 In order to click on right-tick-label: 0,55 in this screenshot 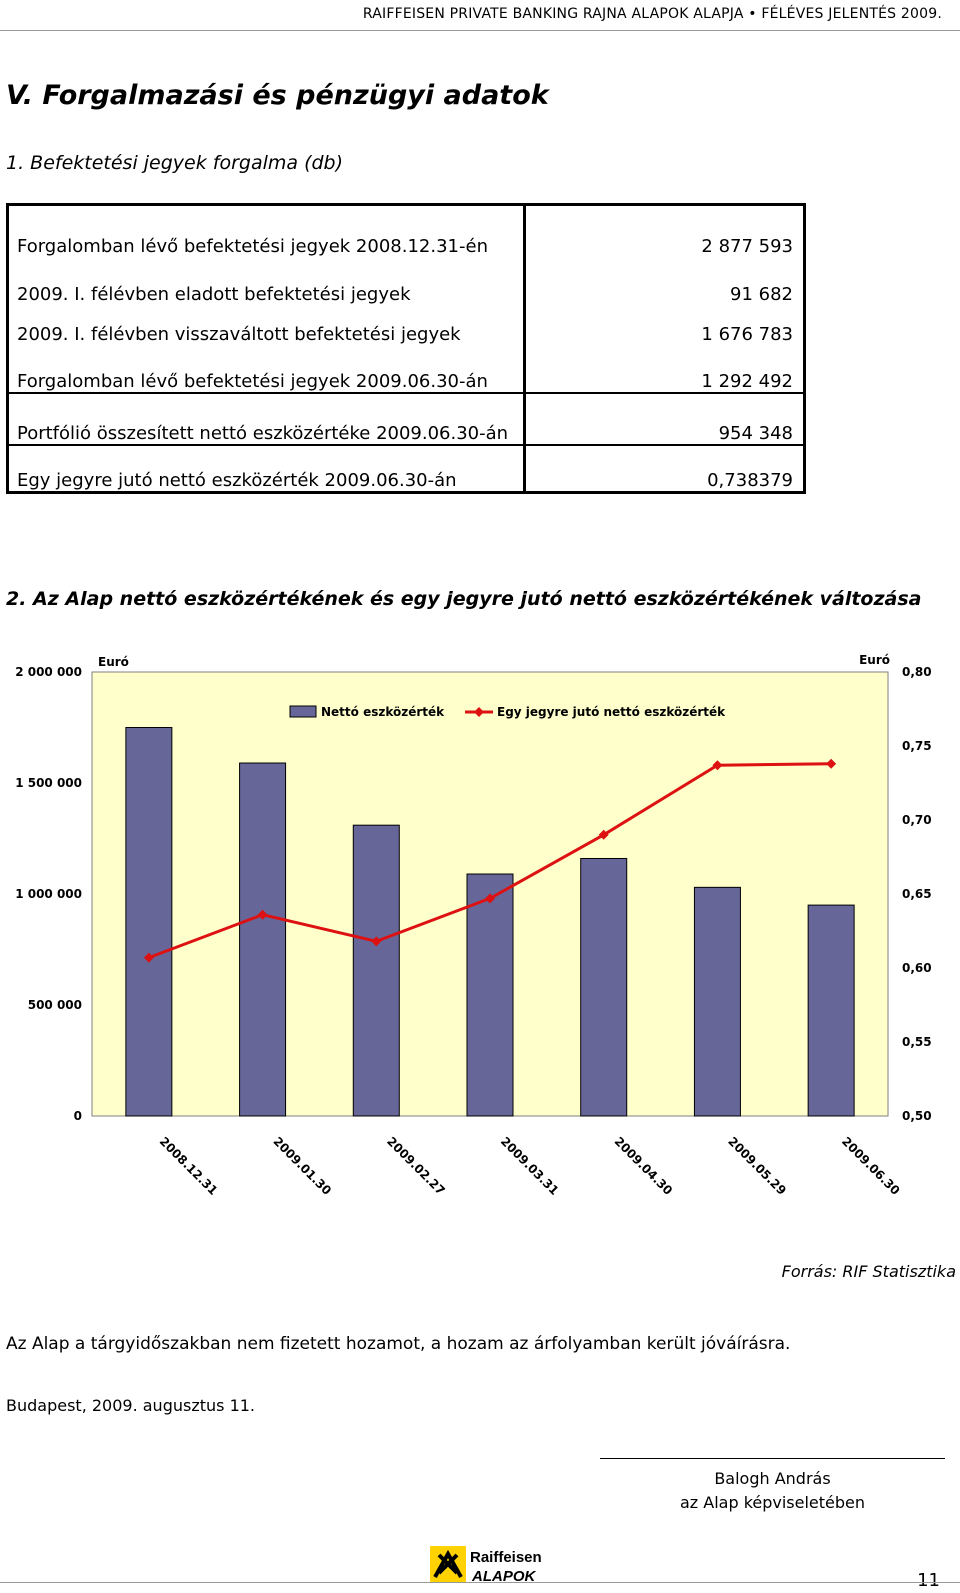, I will do `click(917, 1042)`.